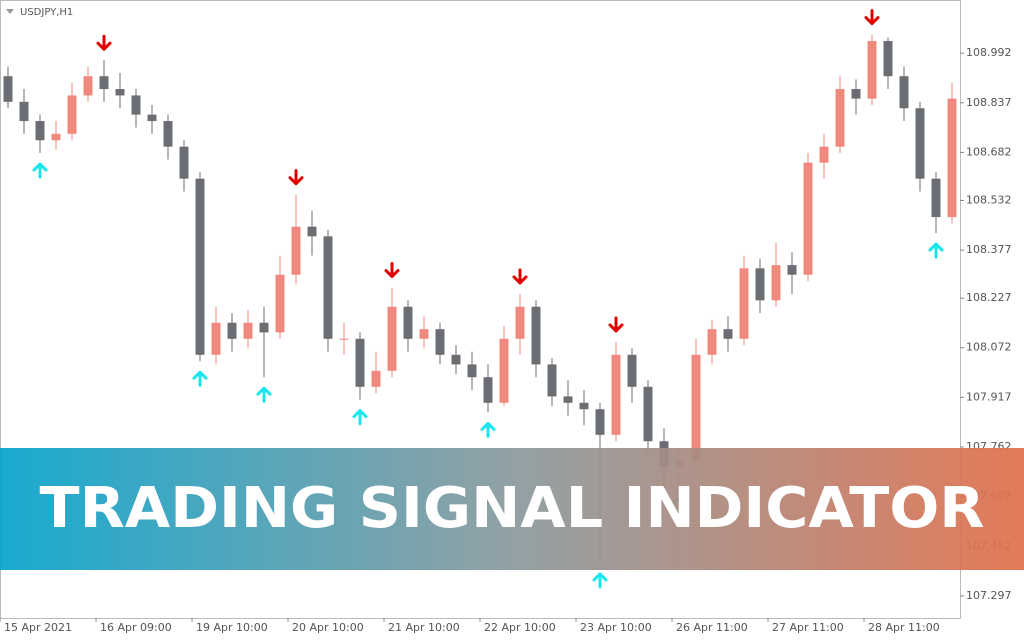 The image size is (1024, 640). I want to click on y-tick-label: 108.992, so click(989, 52).